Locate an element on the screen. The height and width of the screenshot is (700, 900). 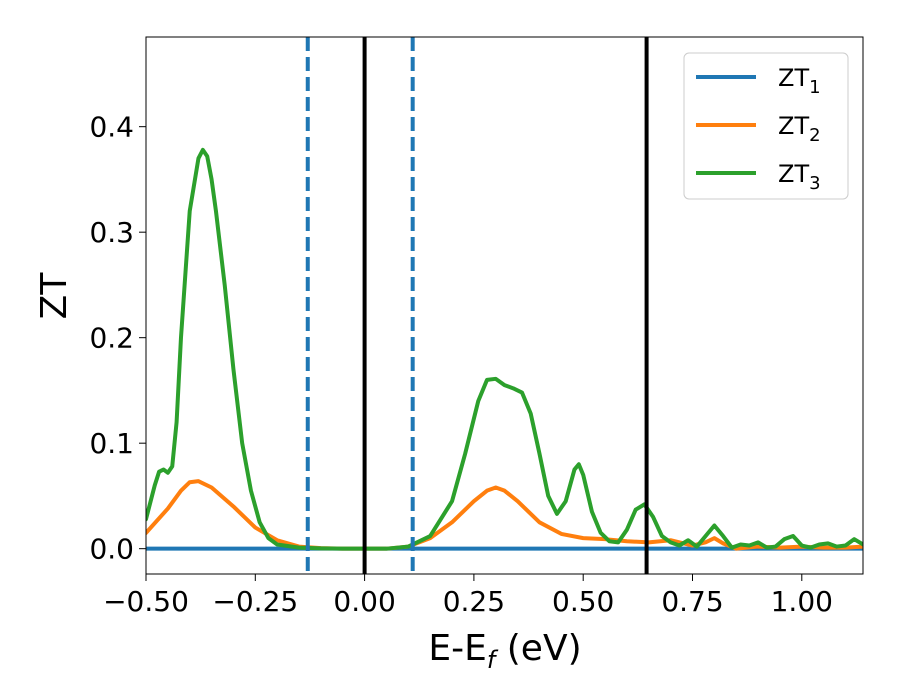
y-ticks: 0.0 0.1 0.2 0.3 0.4 is located at coordinates (117, 338).